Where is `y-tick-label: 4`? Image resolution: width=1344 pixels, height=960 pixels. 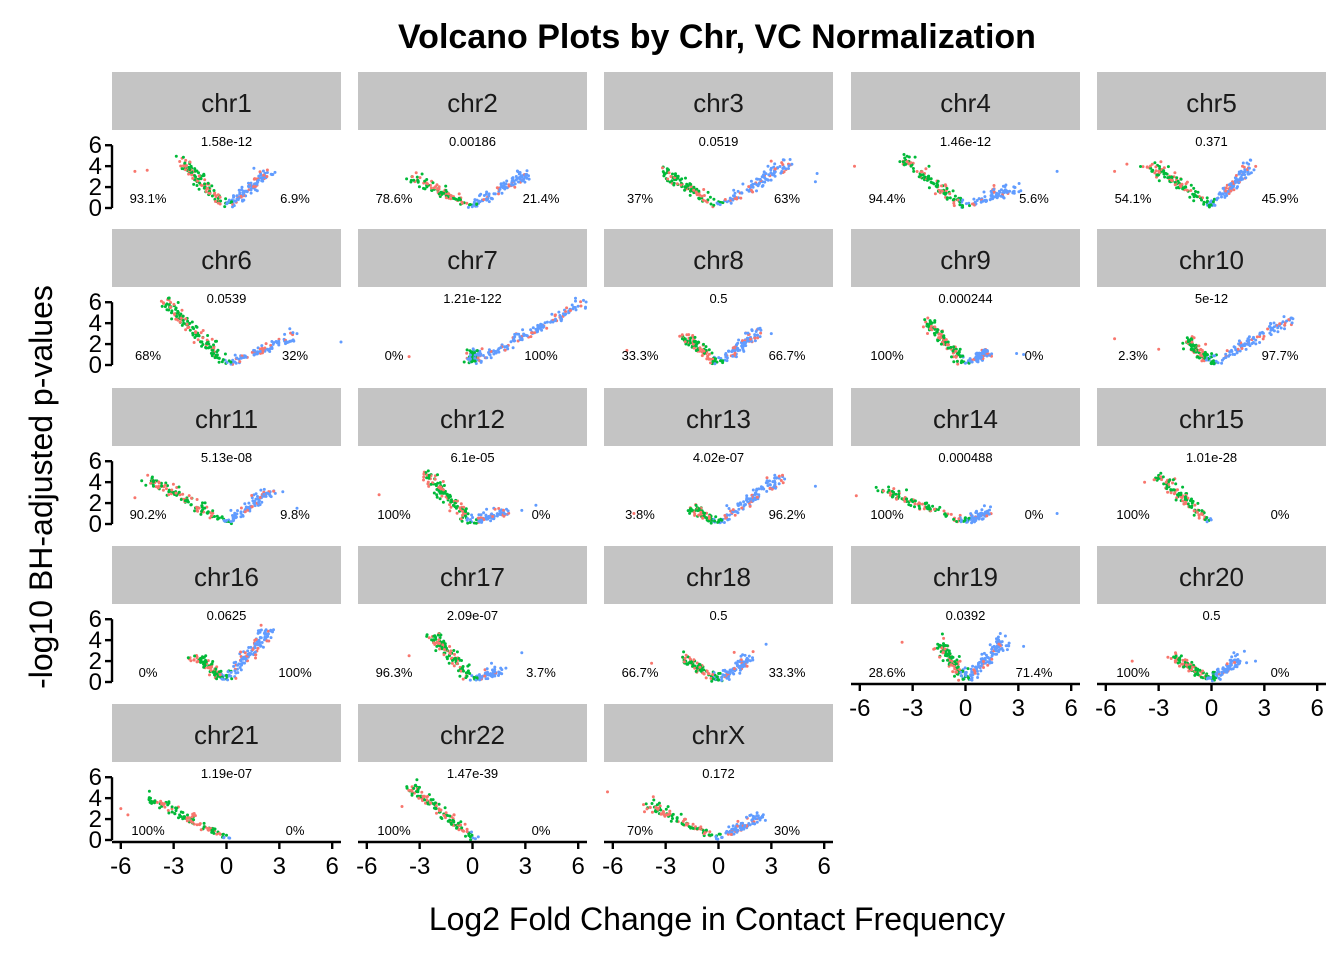
y-tick-label: 4 is located at coordinates (95, 798).